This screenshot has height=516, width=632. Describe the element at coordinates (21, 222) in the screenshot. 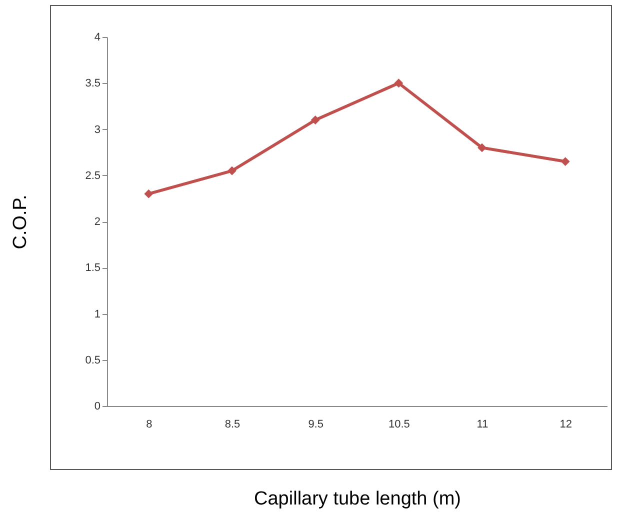

I see `y-axis-title: C.O.P.` at that location.